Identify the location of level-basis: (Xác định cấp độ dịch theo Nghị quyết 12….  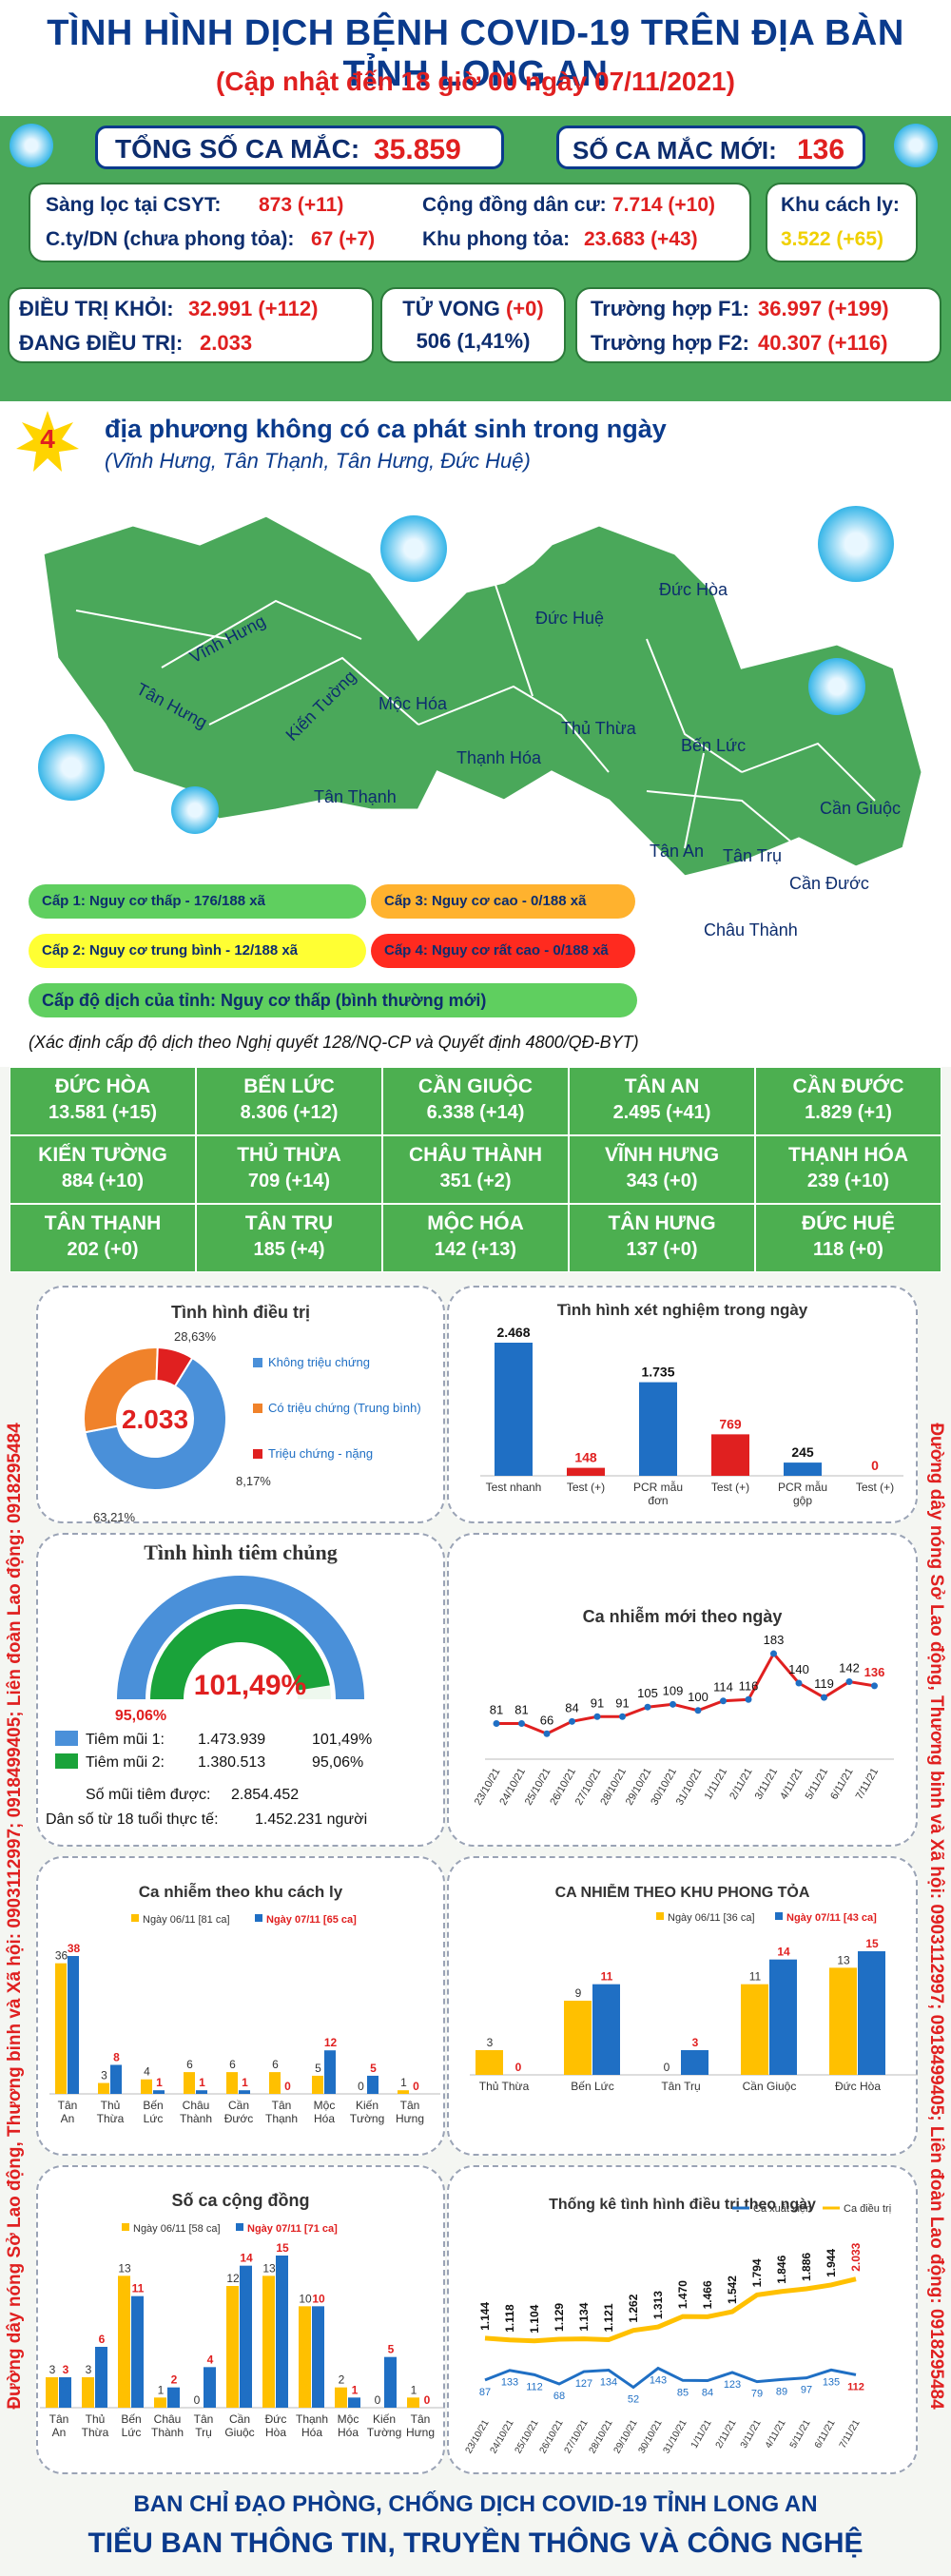
(334, 1042).